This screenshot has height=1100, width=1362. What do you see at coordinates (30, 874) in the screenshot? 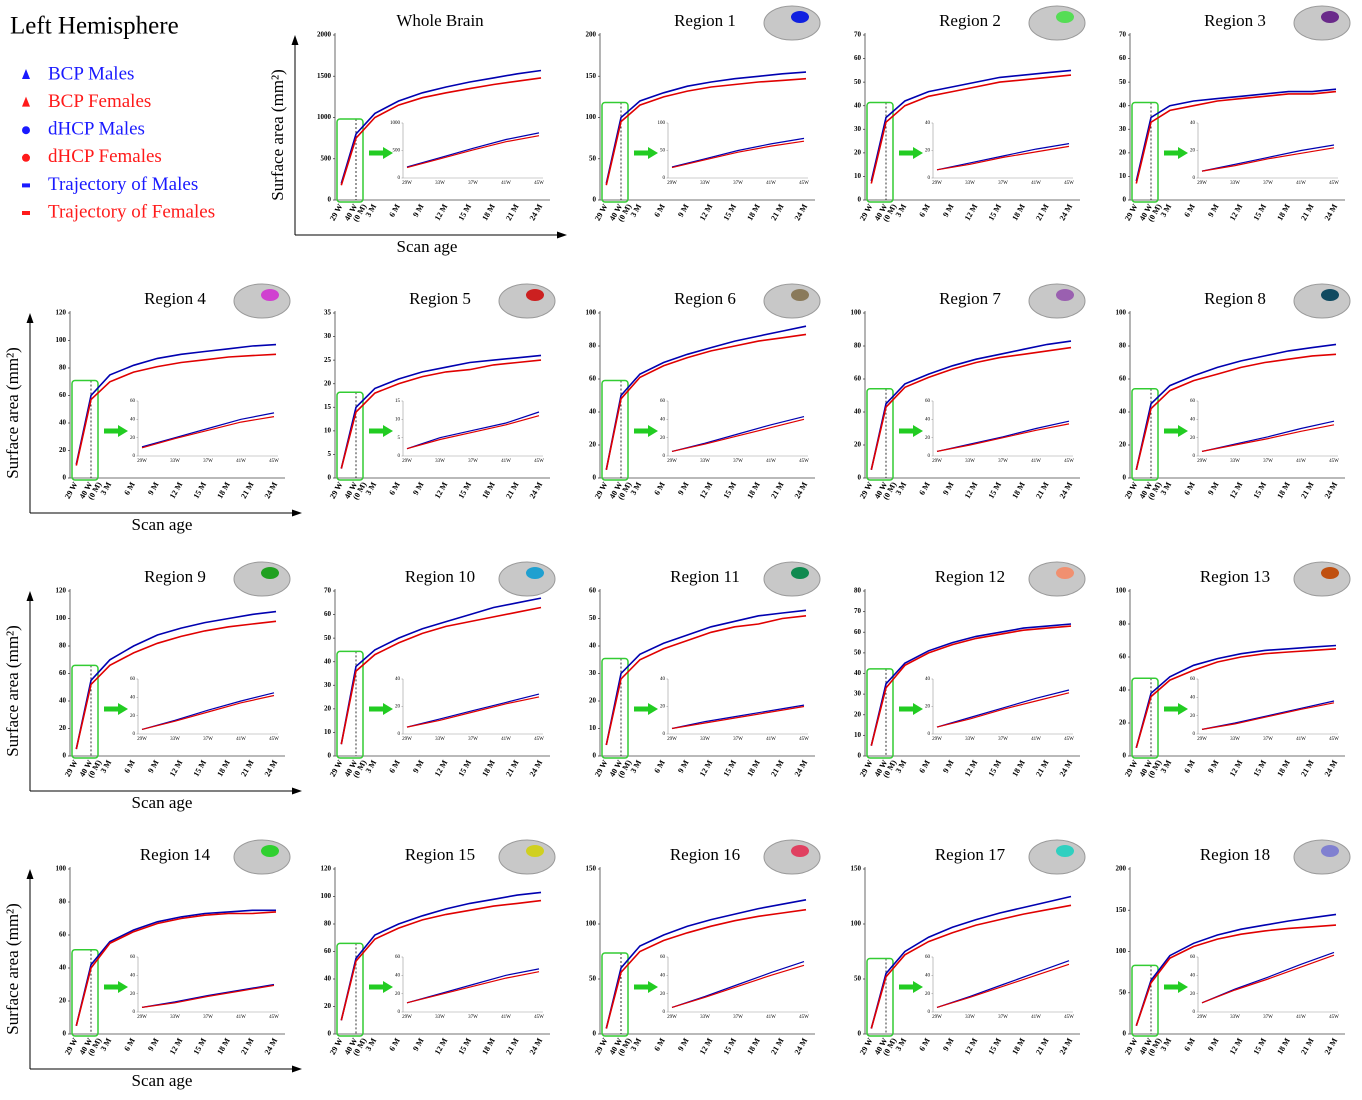
I see `big-y-arrow` at bounding box center [30, 874].